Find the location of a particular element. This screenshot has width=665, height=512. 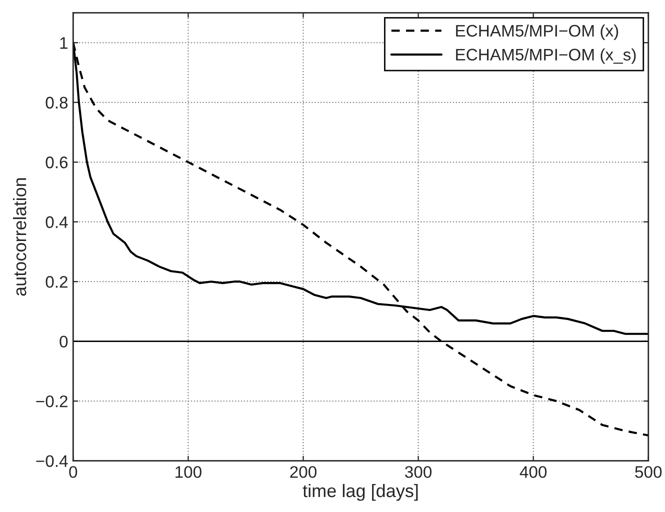

x-tick-label: 400 is located at coordinates (533, 472).